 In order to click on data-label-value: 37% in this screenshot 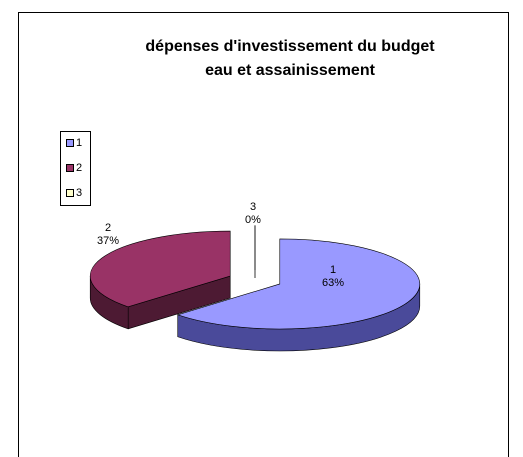, I will do `click(108, 241)`.